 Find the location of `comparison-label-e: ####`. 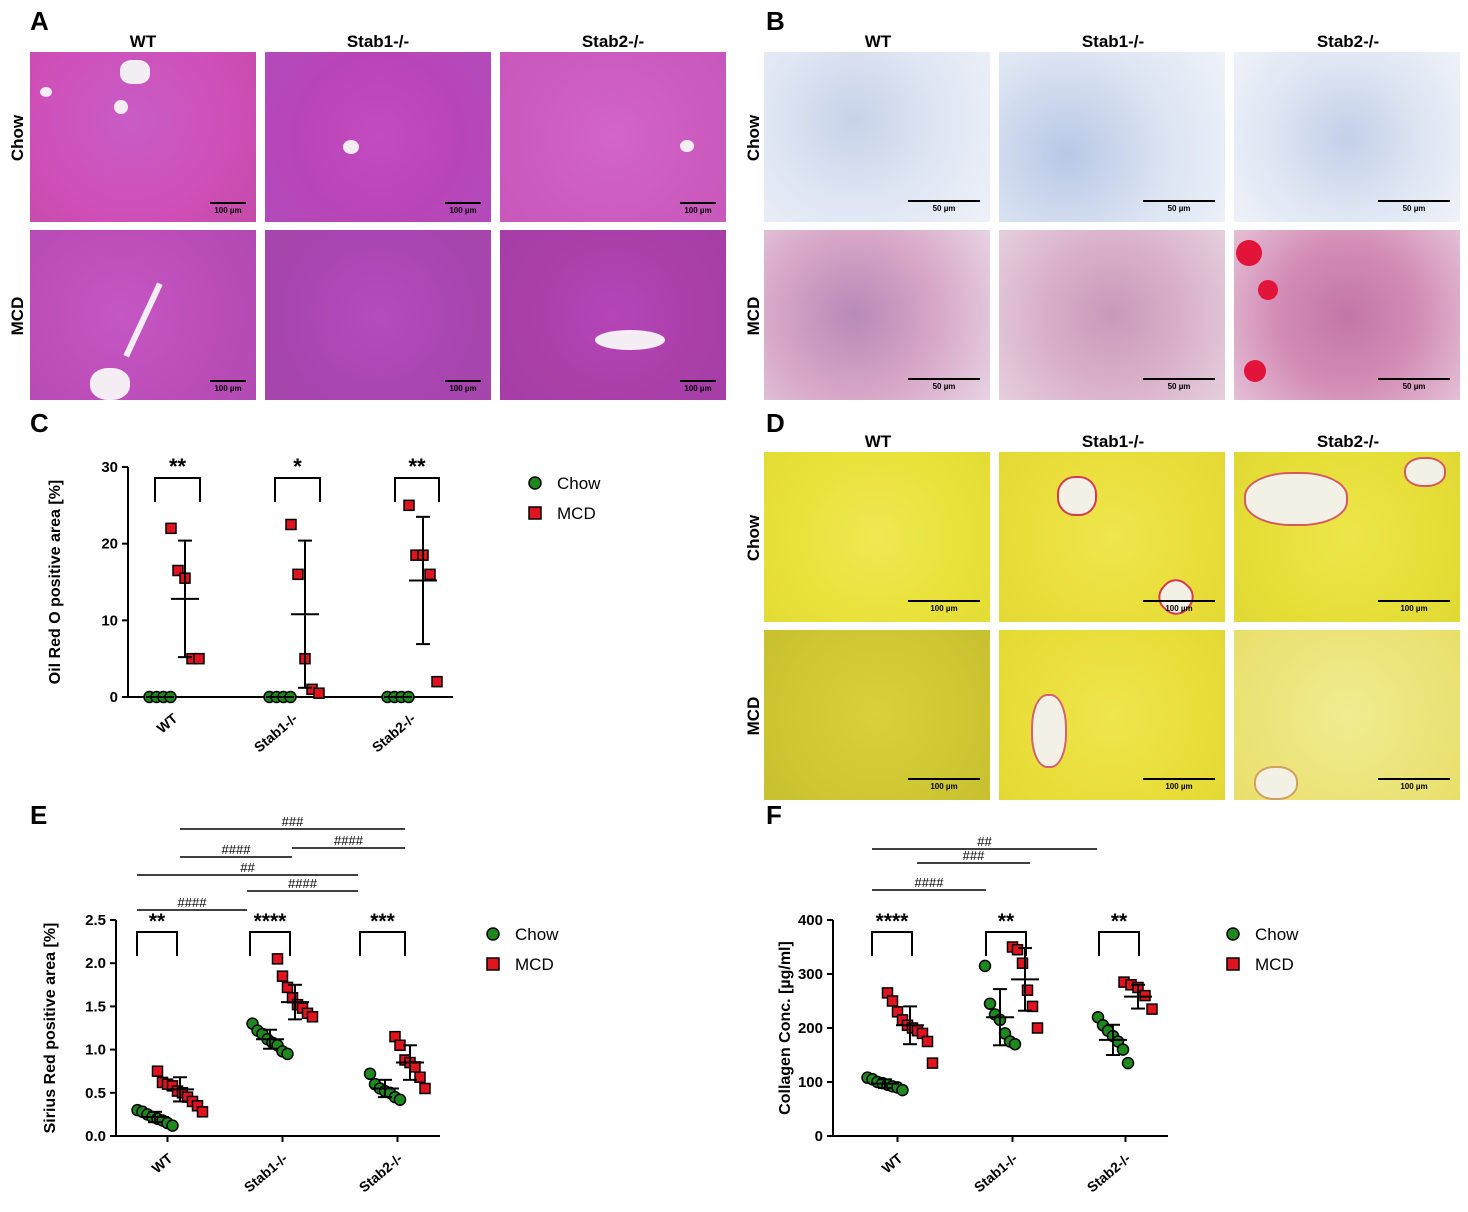

comparison-label-e: #### is located at coordinates (349, 840).